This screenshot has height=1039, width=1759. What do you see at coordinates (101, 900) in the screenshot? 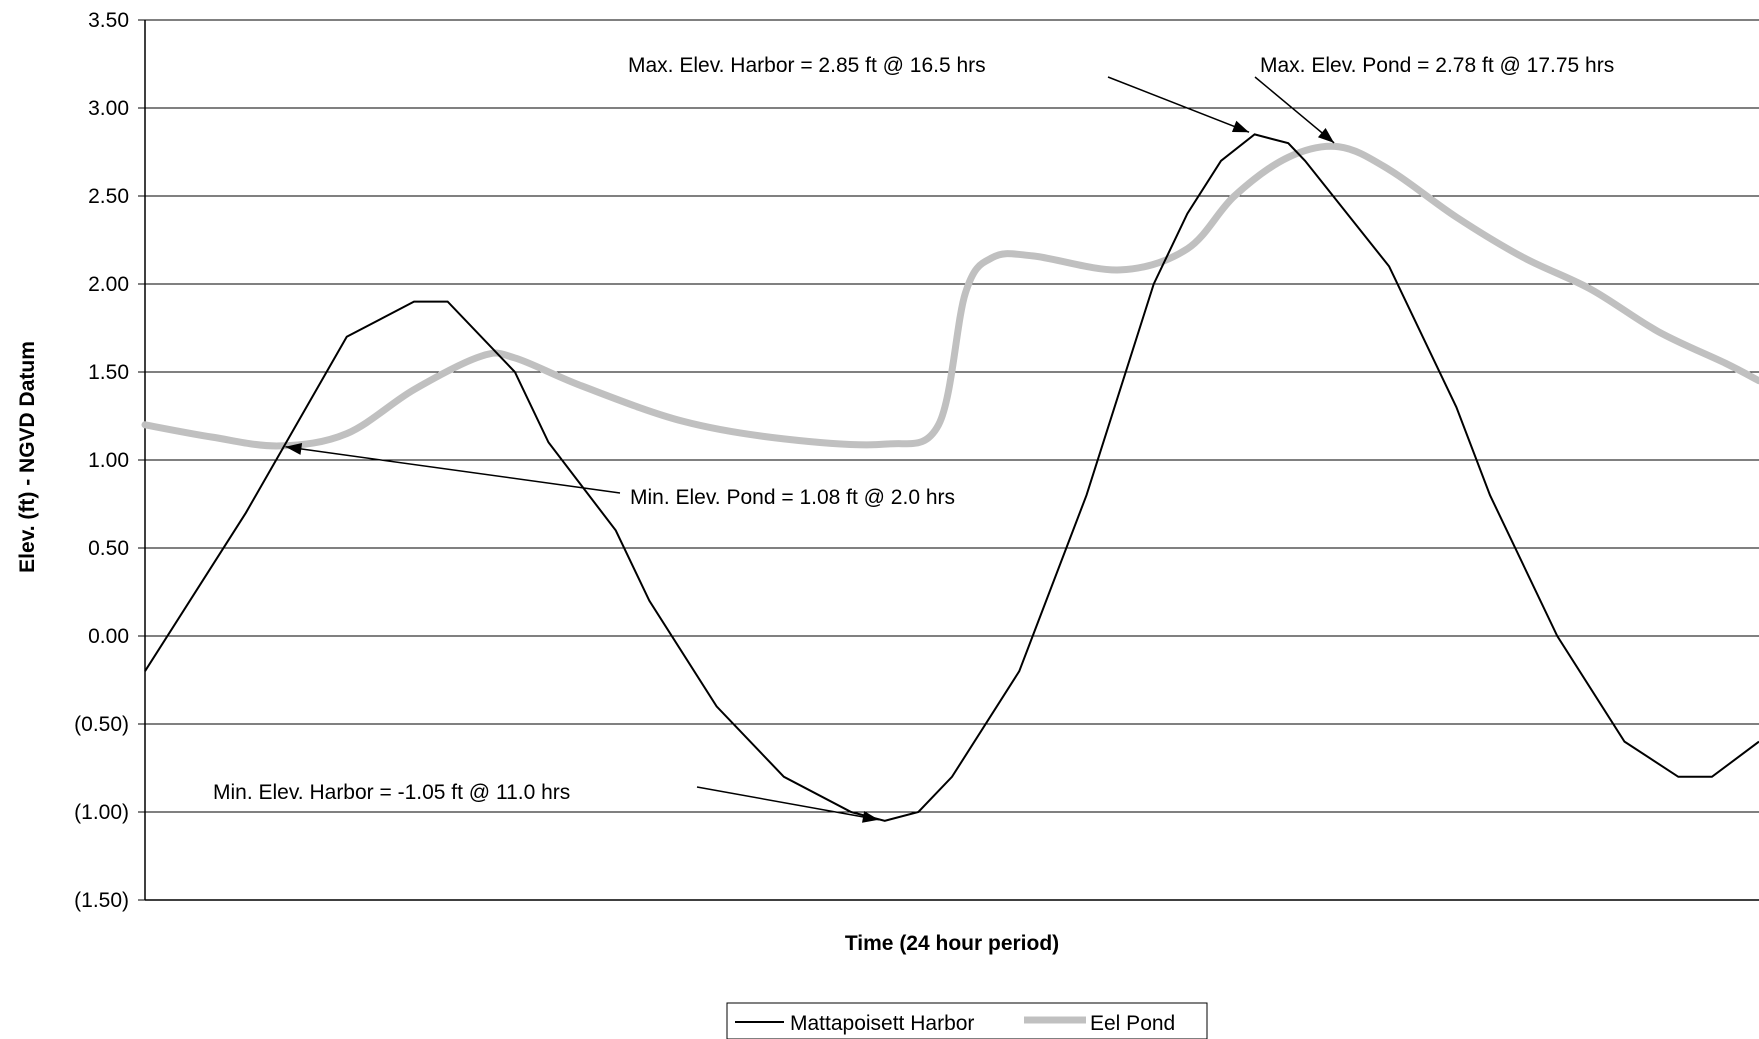
I see `y-tick-label: (1.50)` at bounding box center [101, 900].